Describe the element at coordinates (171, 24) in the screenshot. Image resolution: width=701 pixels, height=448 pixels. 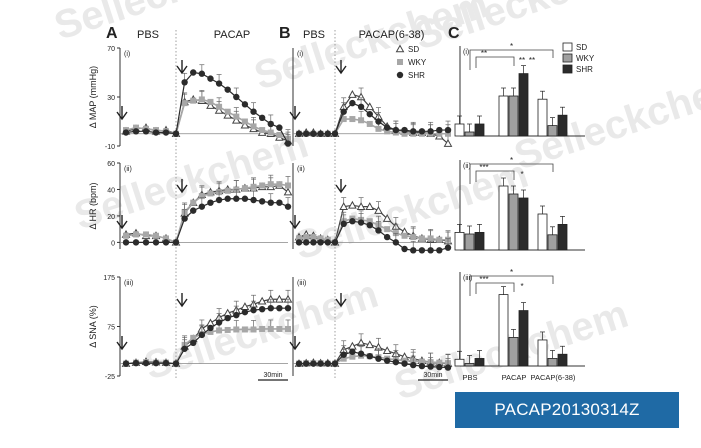
I see `watermark-text: Selleckchem` at that location.